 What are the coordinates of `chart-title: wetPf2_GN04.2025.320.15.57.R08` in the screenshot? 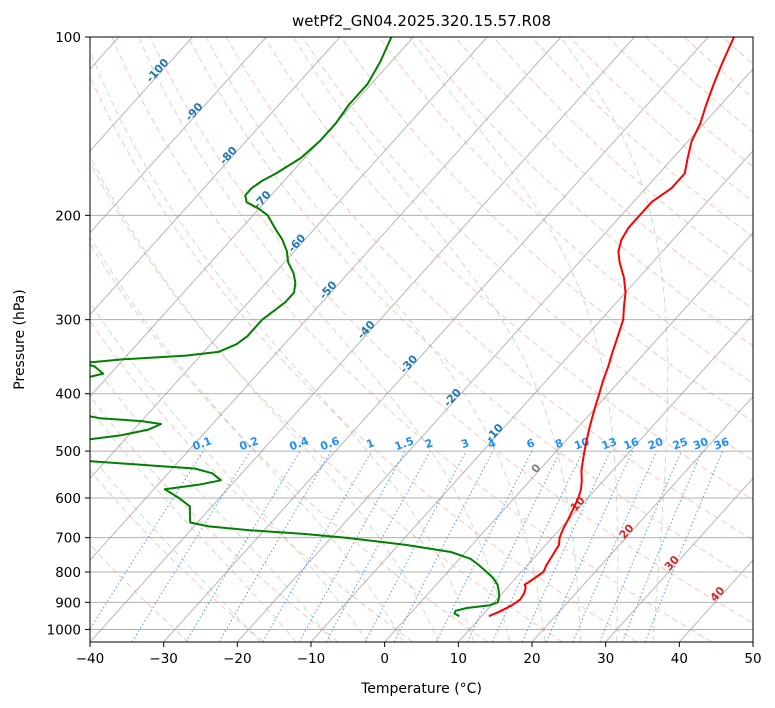 It's located at (421, 21).